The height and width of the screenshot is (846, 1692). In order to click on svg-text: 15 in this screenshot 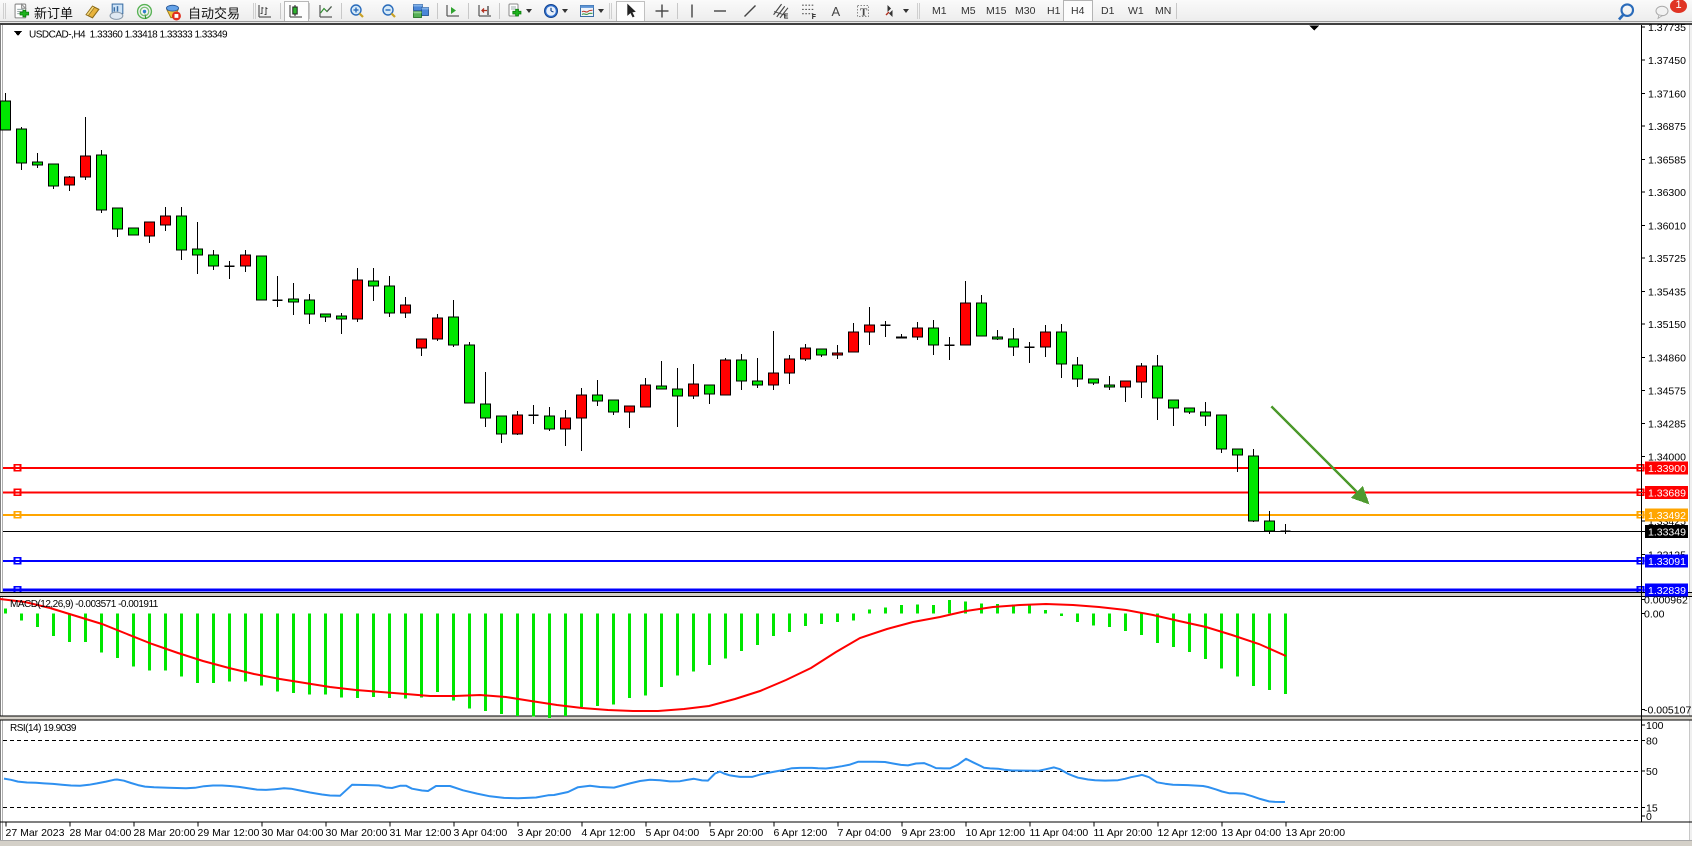, I will do `click(1652, 809)`.